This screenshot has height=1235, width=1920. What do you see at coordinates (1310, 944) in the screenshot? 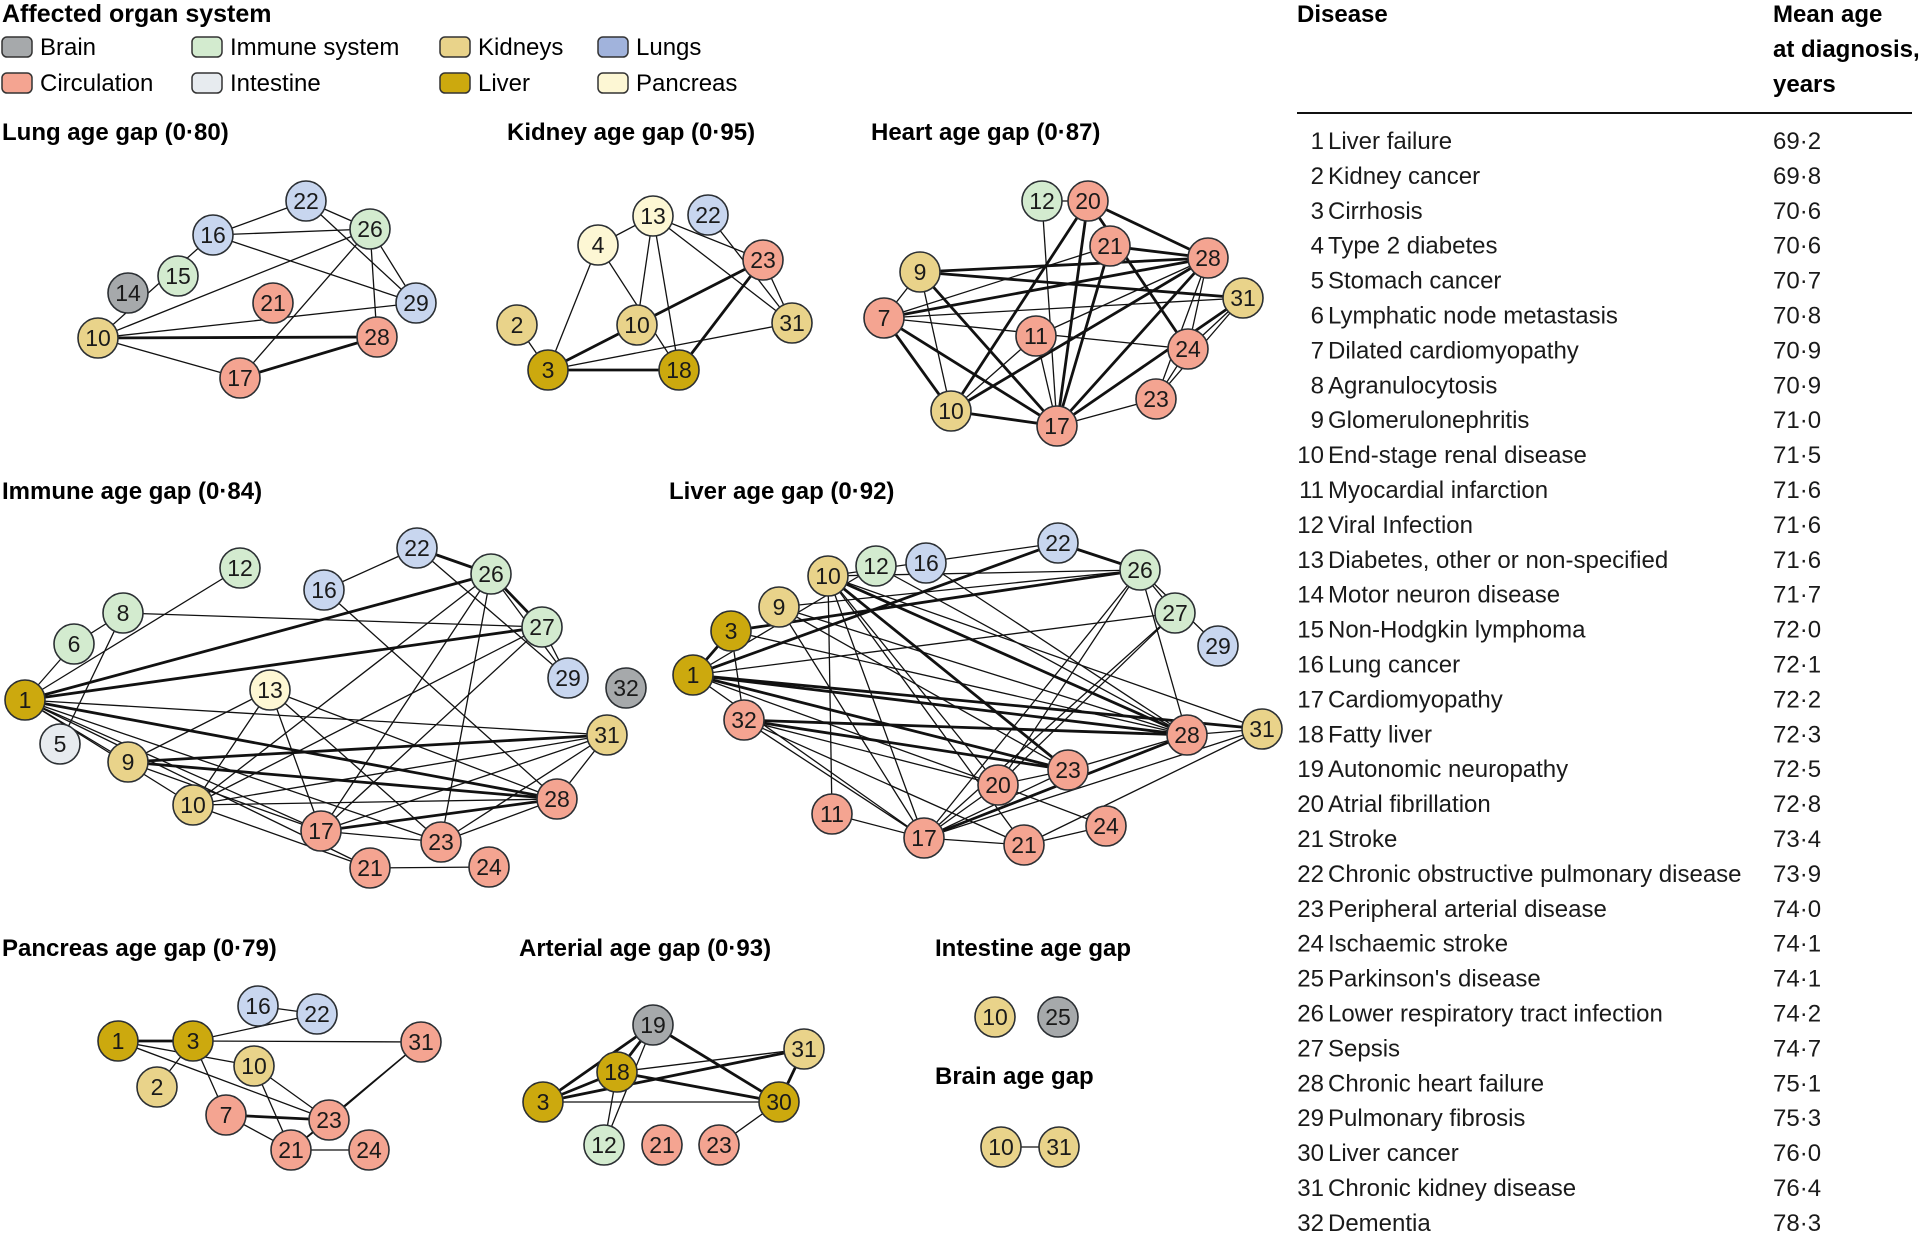
I see `row-number: 24` at bounding box center [1310, 944].